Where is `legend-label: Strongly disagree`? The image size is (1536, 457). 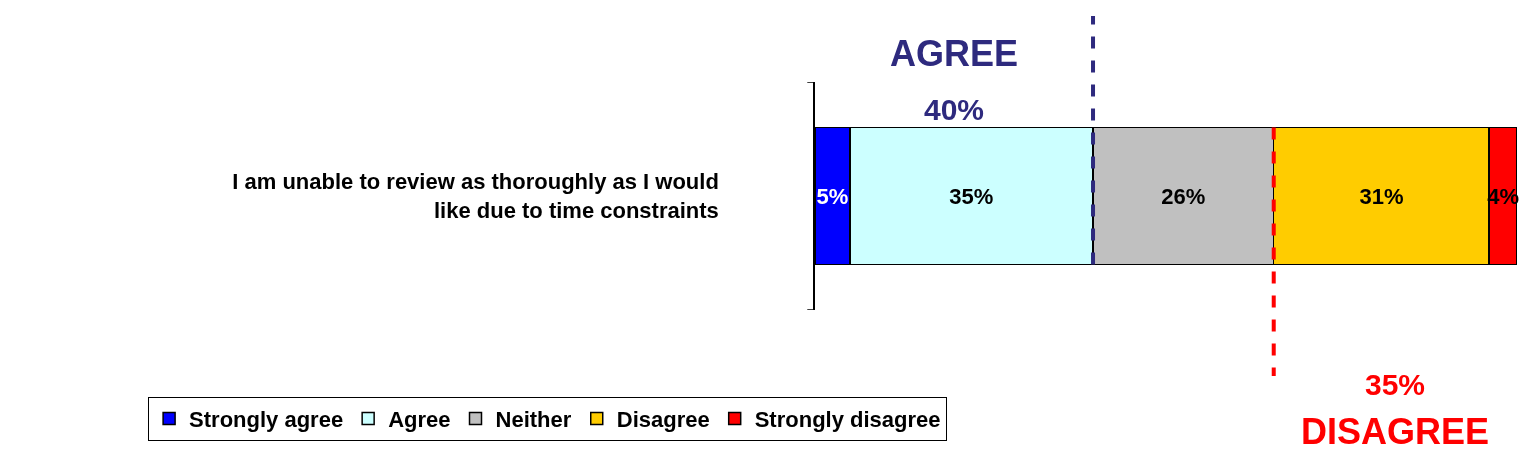 legend-label: Strongly disagree is located at coordinates (847, 420).